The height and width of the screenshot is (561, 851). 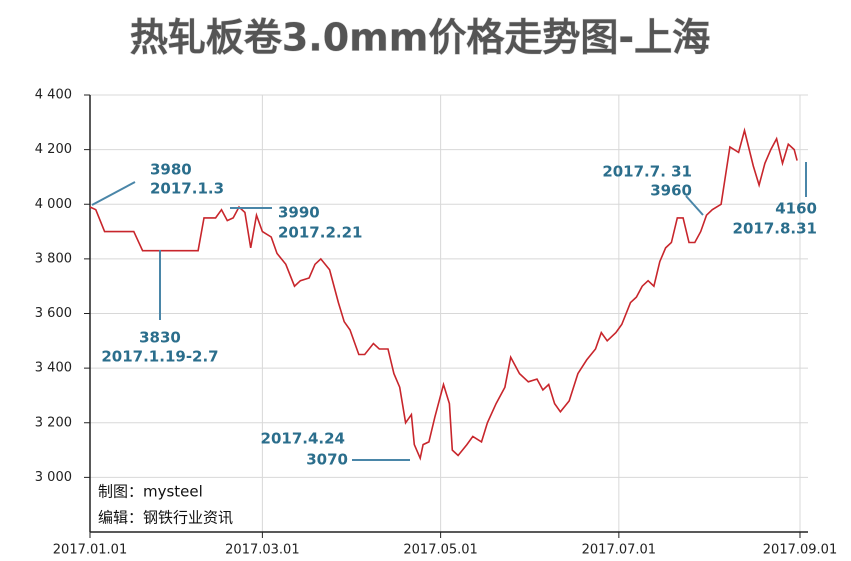 What do you see at coordinates (53, 368) in the screenshot?
I see `y-tick-label: 3 400` at bounding box center [53, 368].